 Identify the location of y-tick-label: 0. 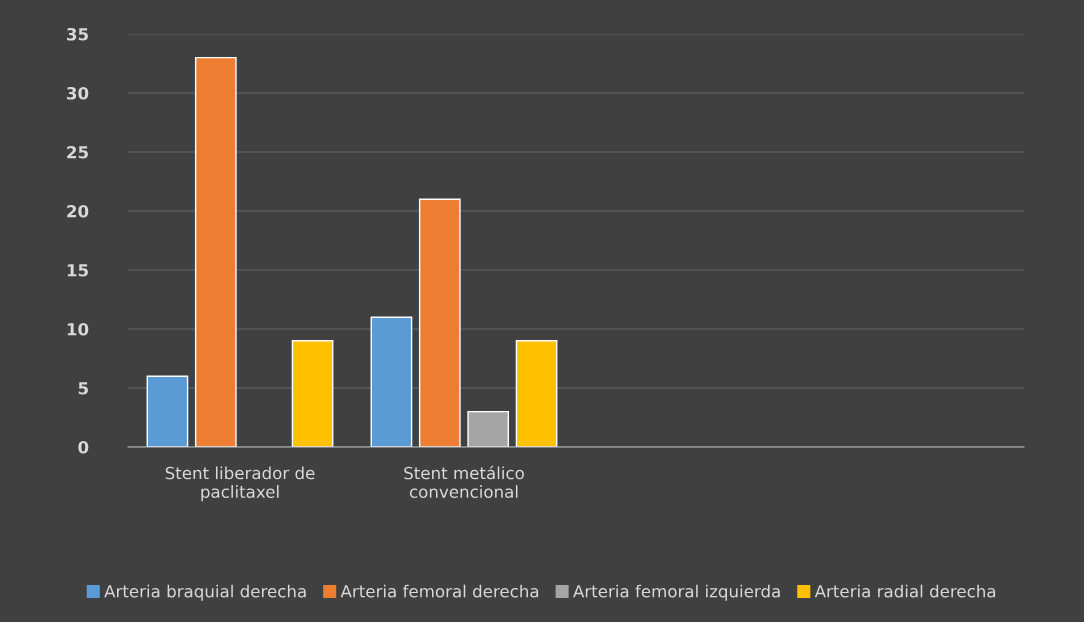
(83, 447).